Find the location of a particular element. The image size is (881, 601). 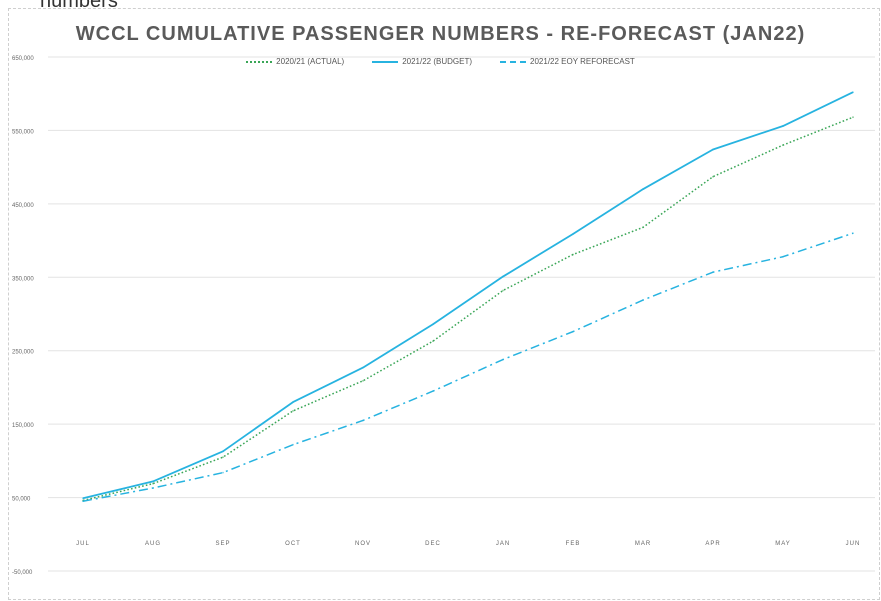

cropped-heading-fragment: numbers is located at coordinates (79, 6).